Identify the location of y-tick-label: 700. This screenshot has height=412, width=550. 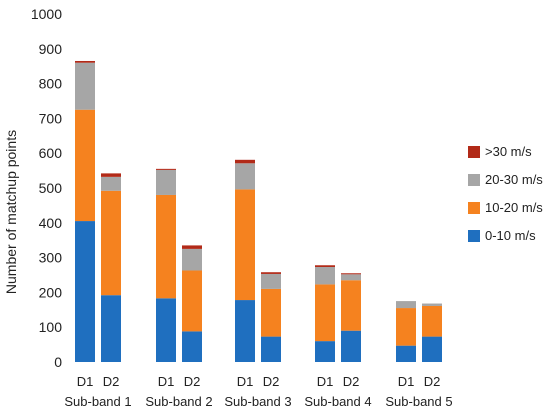
(51, 118).